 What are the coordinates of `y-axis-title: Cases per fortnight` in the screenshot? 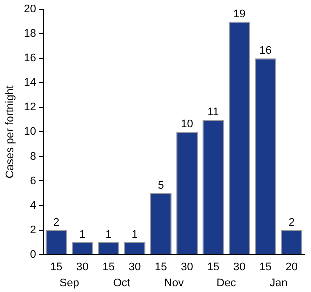 It's located at (10, 132).